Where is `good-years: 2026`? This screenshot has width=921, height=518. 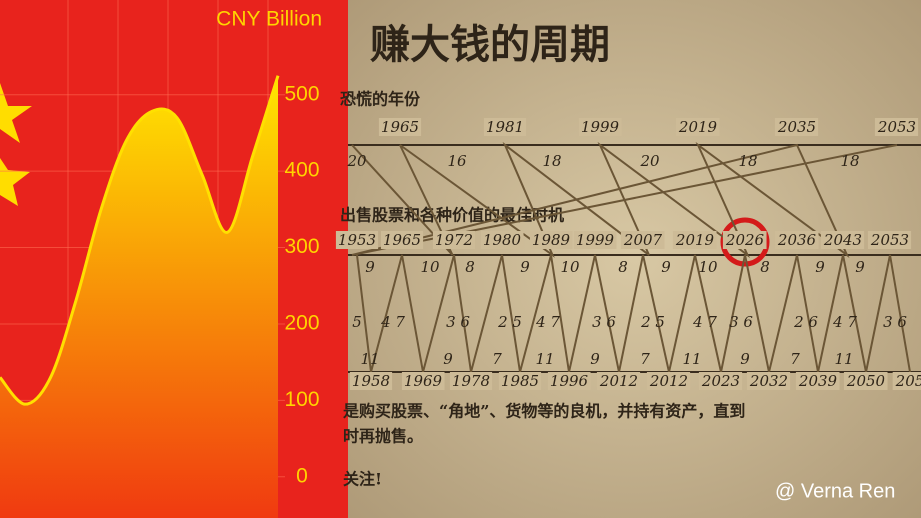
good-years: 2026 is located at coordinates (745, 240).